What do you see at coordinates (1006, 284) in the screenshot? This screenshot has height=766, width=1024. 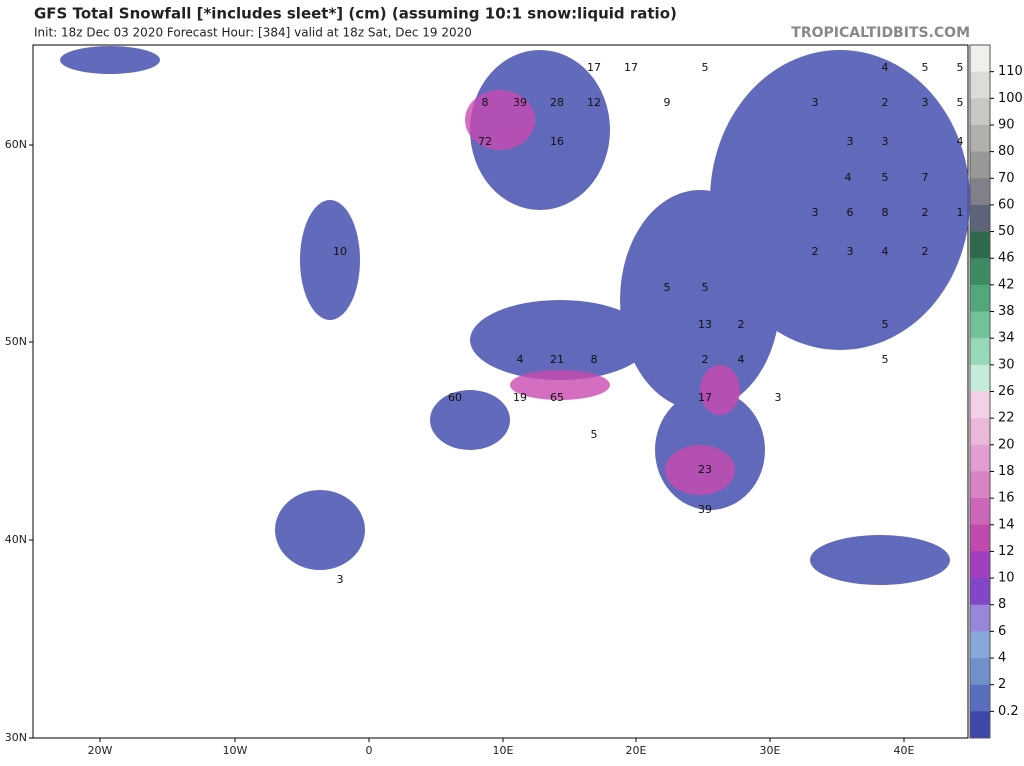 I see `colorbar-label: 42` at bounding box center [1006, 284].